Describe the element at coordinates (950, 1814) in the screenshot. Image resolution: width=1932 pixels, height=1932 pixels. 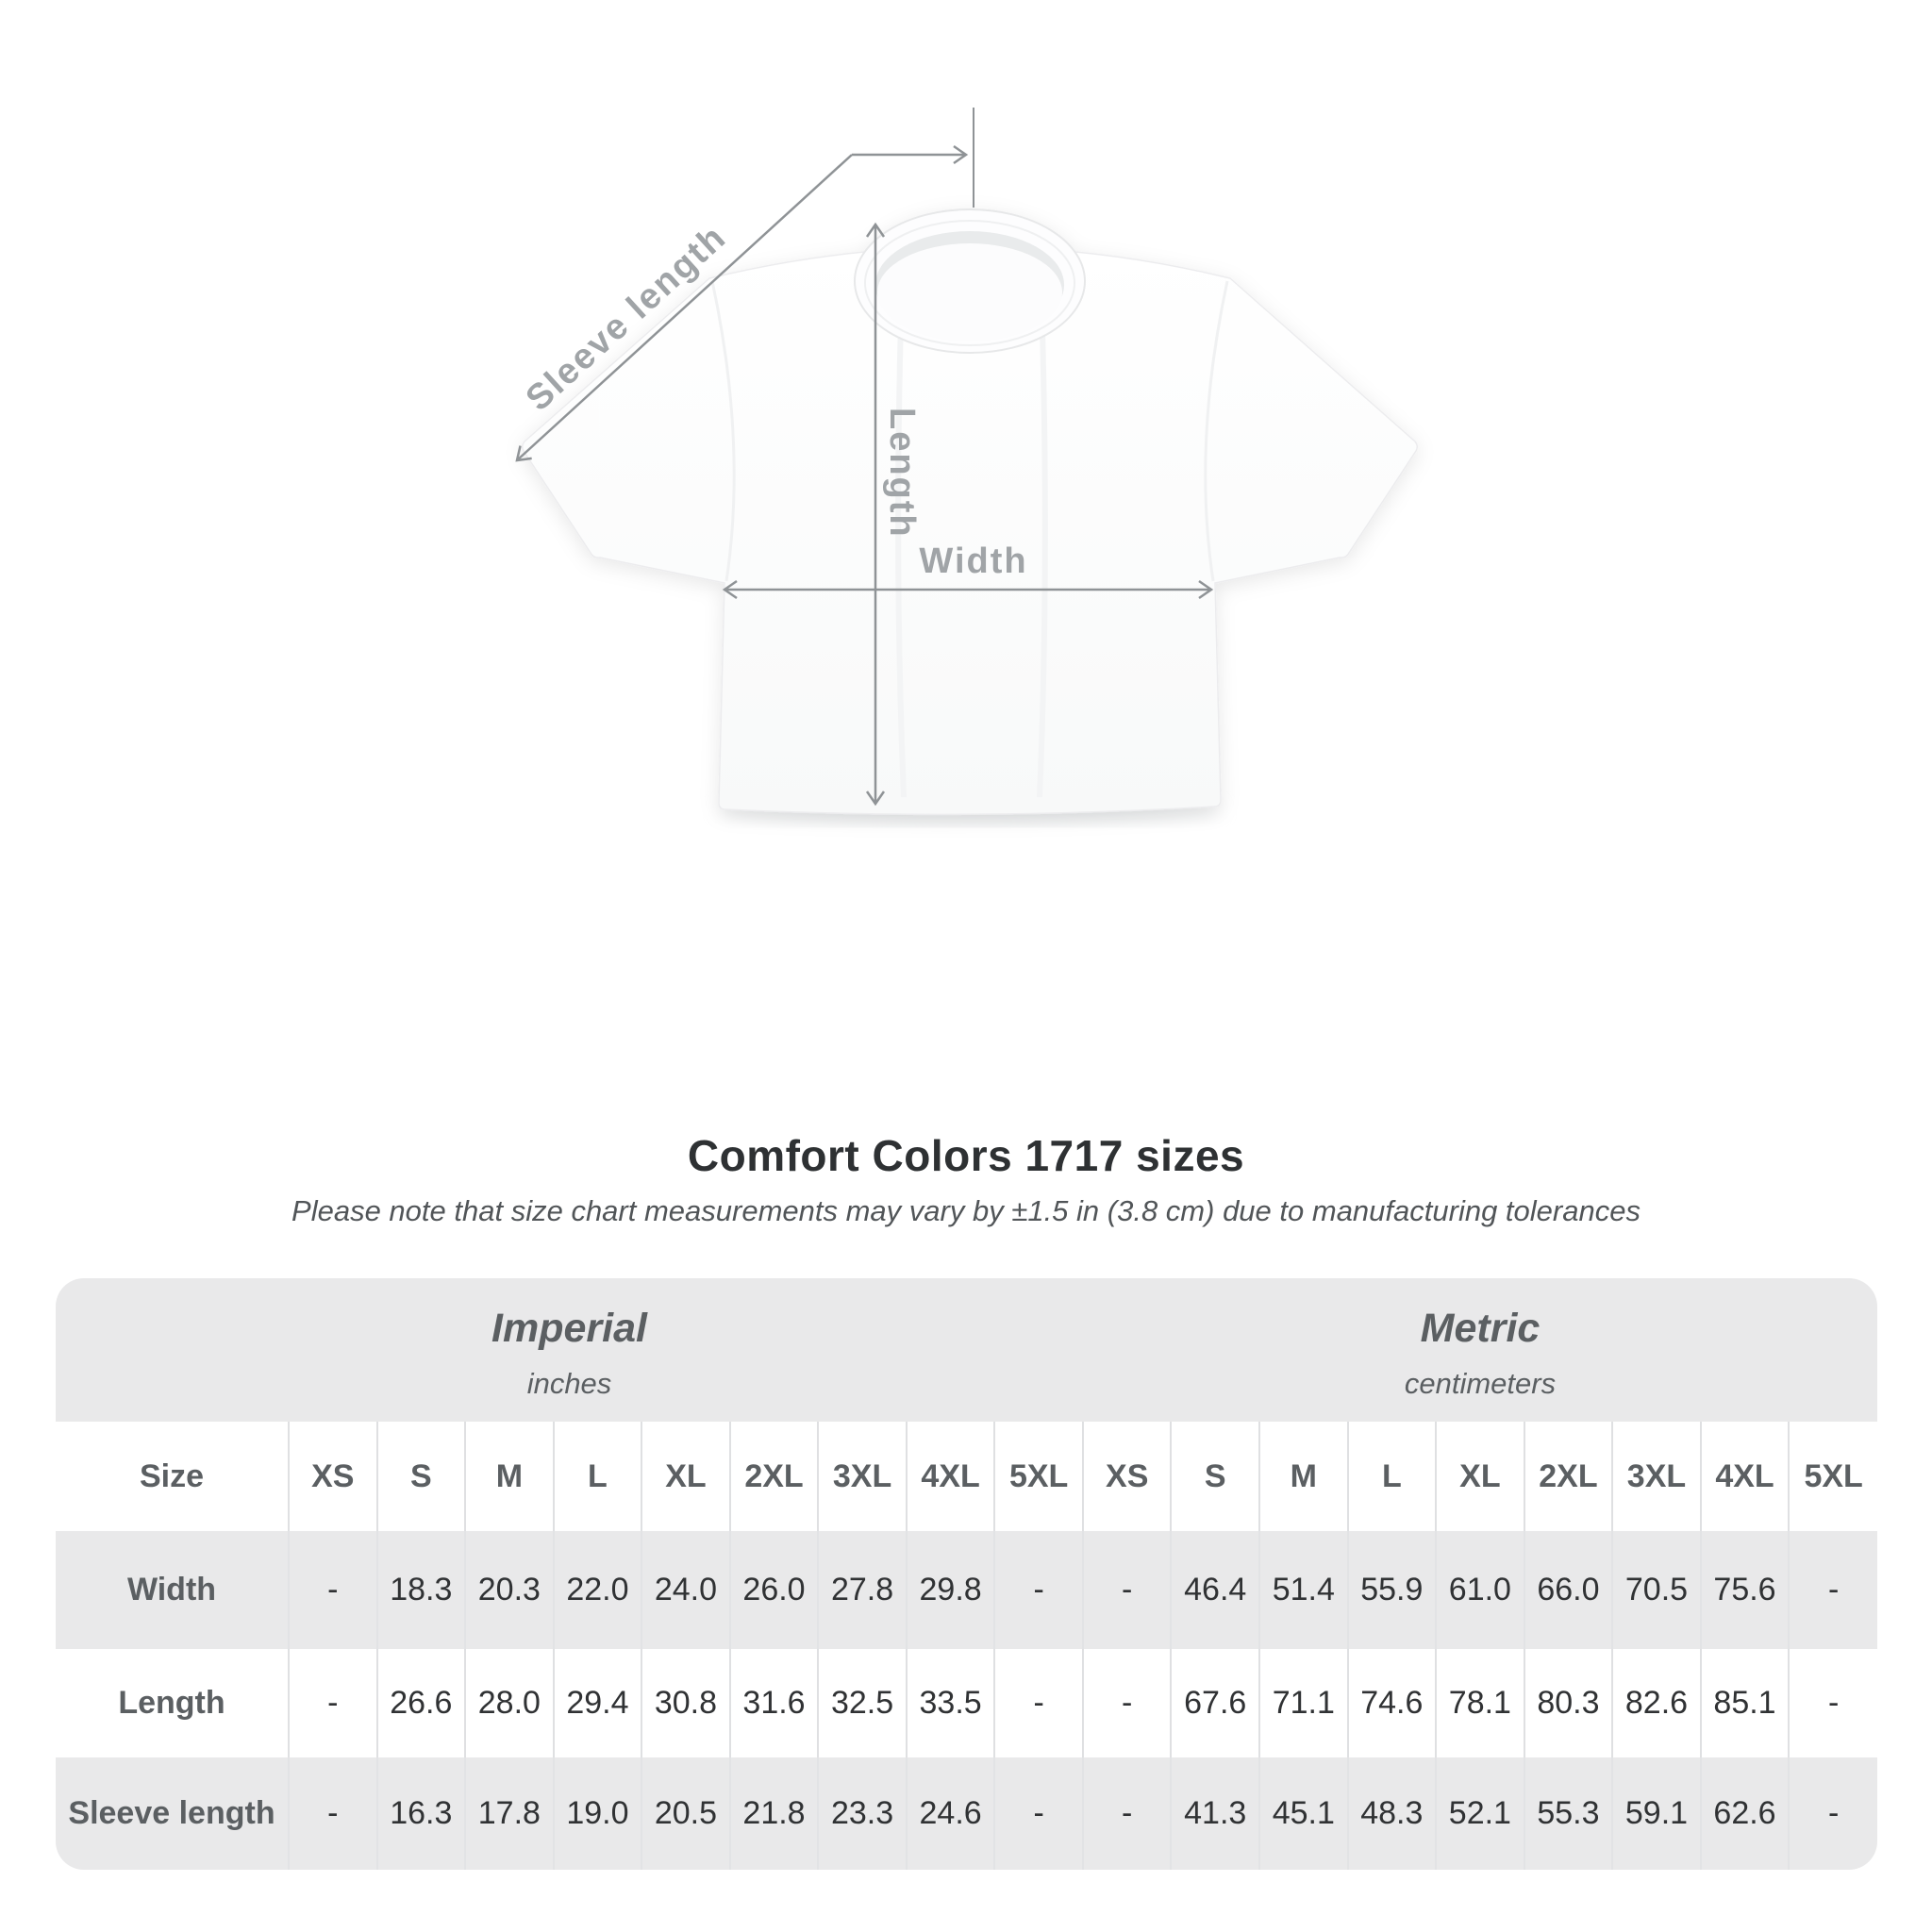
I see `value-cell: 24.6` at that location.